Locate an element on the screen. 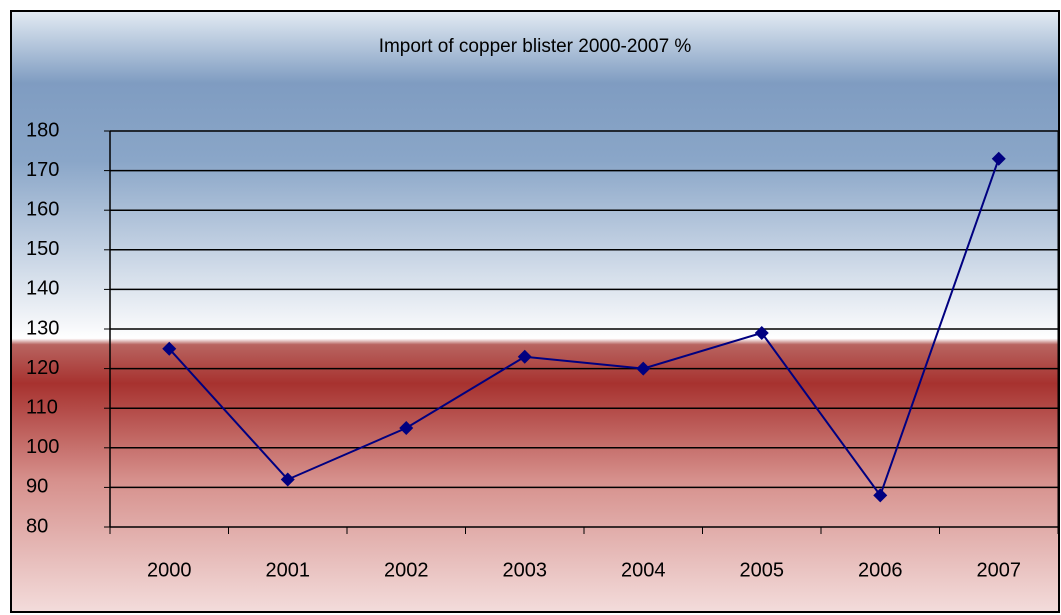  y-tick-label: 150 is located at coordinates (42, 249).